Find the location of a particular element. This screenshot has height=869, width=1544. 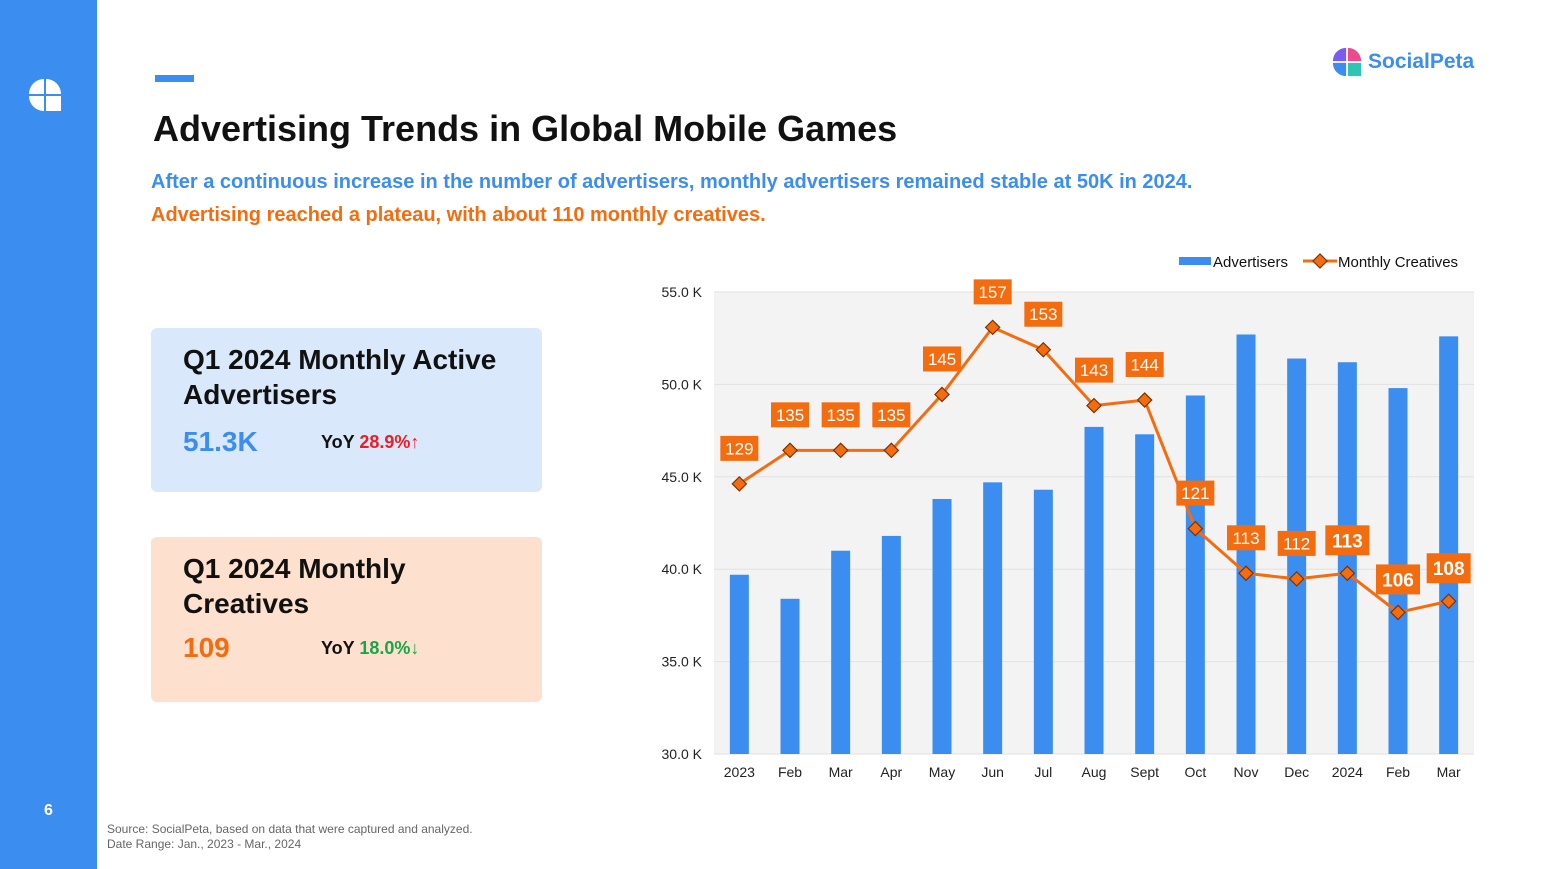

legend-creatives-label: Monthly Creatives is located at coordinates (1398, 262).